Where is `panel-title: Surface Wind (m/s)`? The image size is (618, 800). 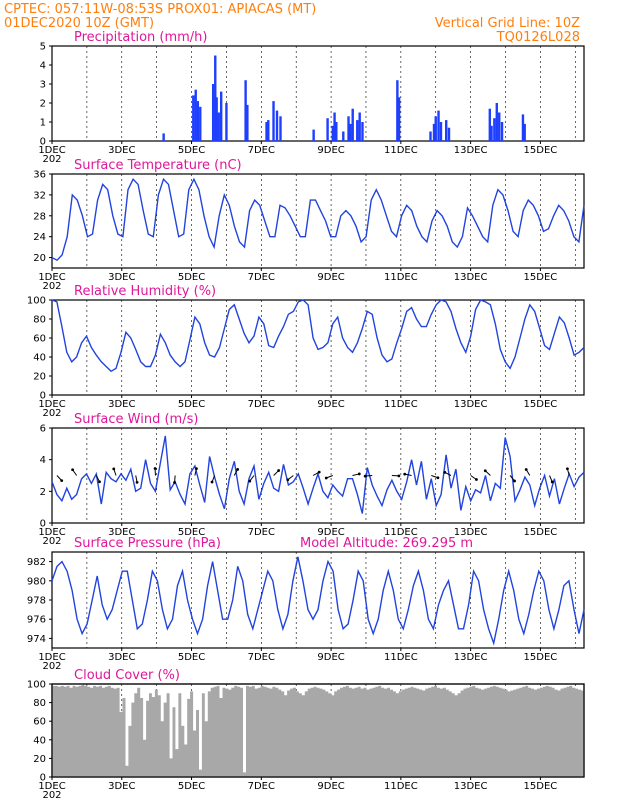 panel-title: Surface Wind (m/s) is located at coordinates (136, 419).